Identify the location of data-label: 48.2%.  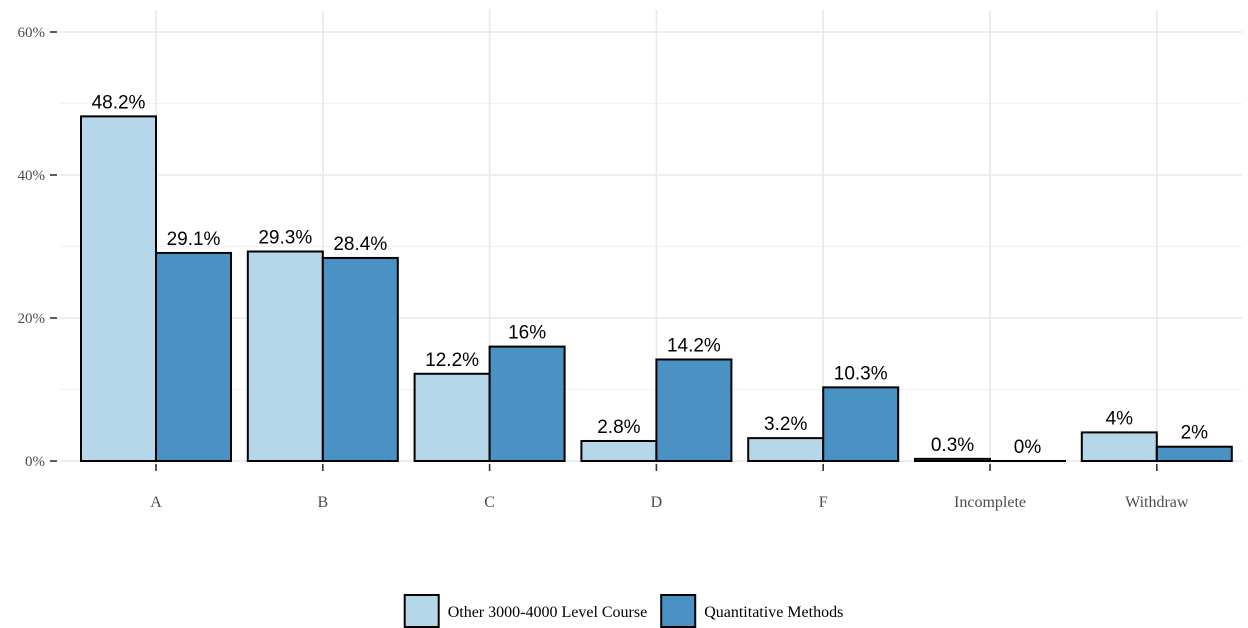
(119, 102).